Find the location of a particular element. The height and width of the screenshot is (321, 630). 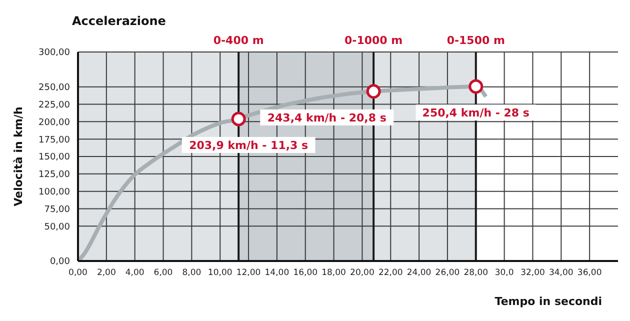

x-tick-label: 32,00 is located at coordinates (532, 273).